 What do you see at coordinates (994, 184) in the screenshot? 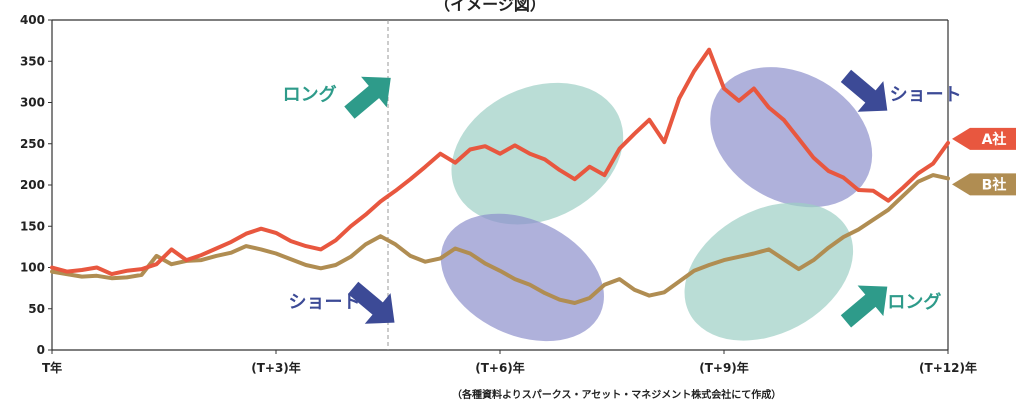
I see `series-tag-label: B社` at bounding box center [994, 184].